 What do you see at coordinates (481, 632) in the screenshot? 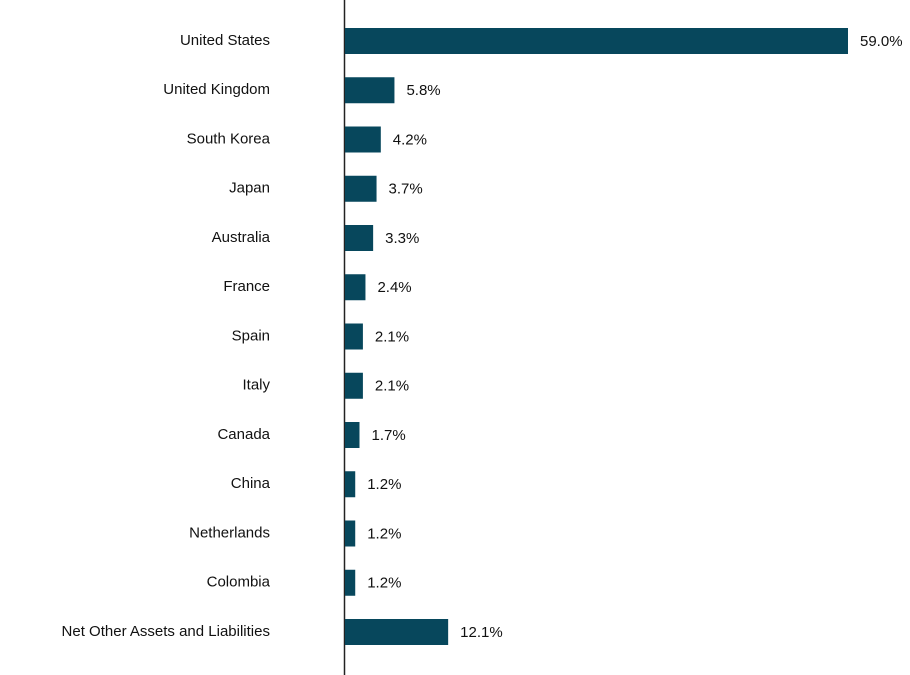
I see `value-label: 12.1%` at bounding box center [481, 632].